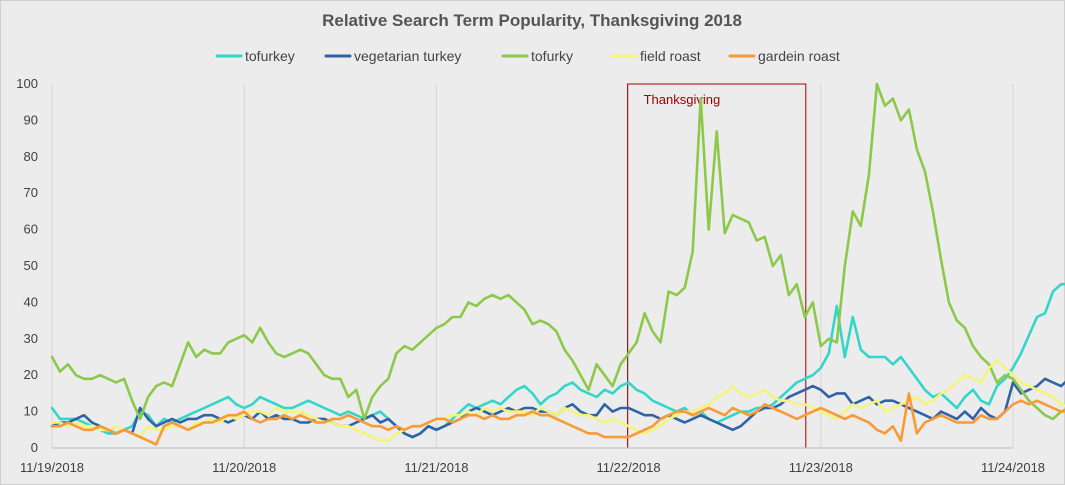  I want to click on y-tick-label: 80, so click(31, 156).